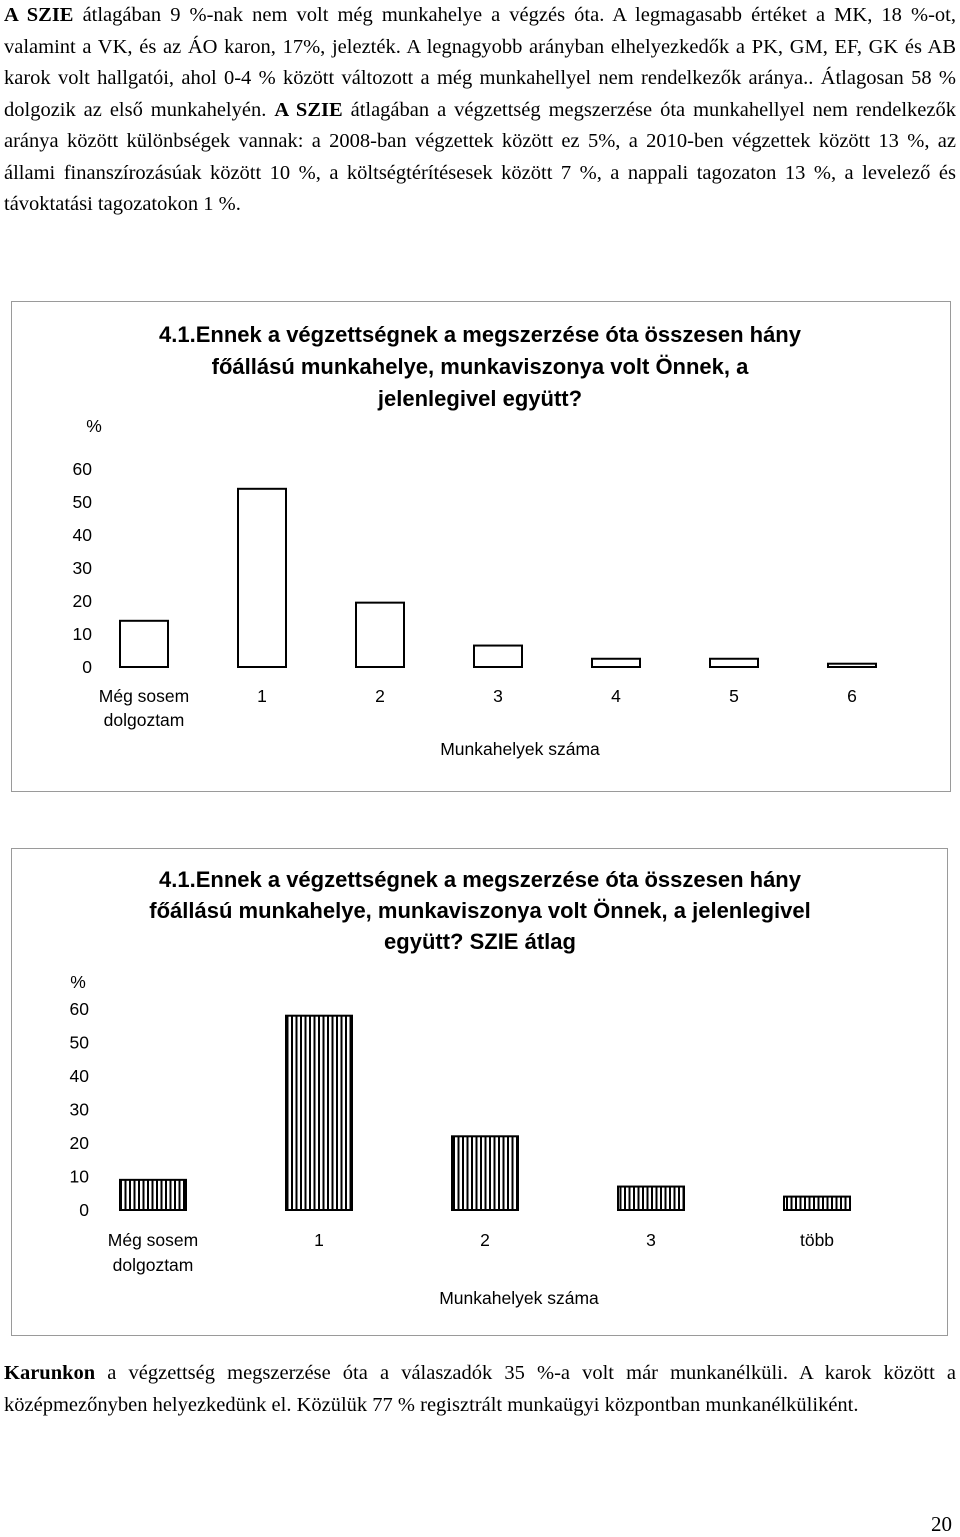 The image size is (960, 1537). I want to click on page-number: 20, so click(941, 1524).